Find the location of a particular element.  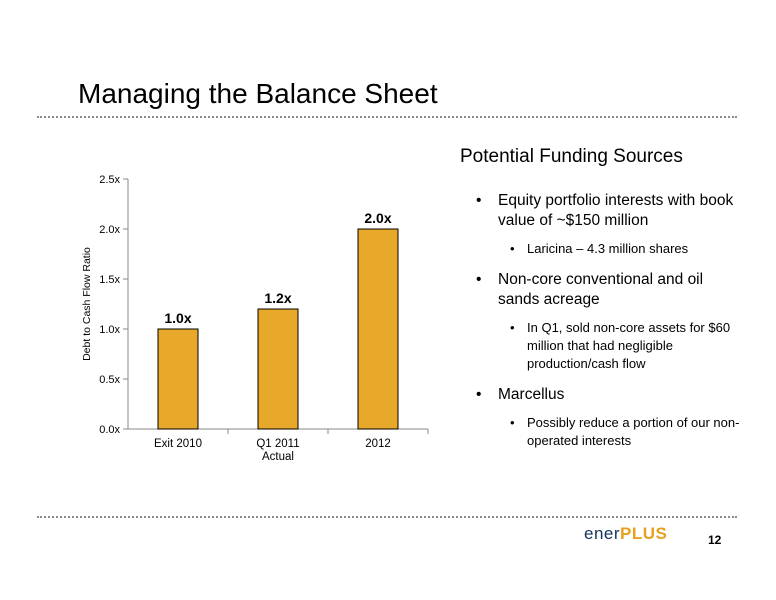

y-tick-label: 1.0x is located at coordinates (109, 330).